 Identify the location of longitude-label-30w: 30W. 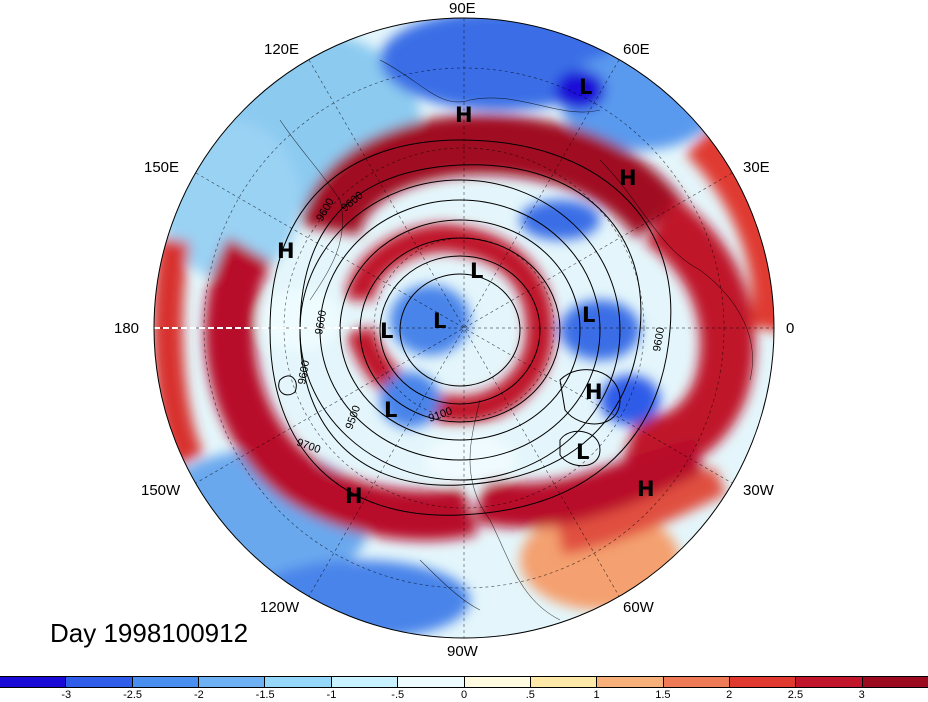
(758, 490).